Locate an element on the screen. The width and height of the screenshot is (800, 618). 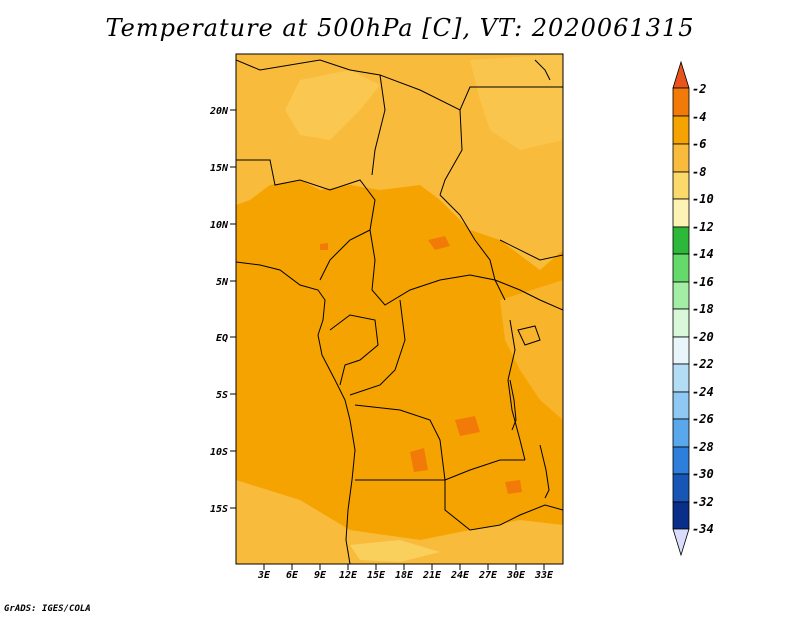
lat-tick-10N: 10N is located at coordinates (223, 225).